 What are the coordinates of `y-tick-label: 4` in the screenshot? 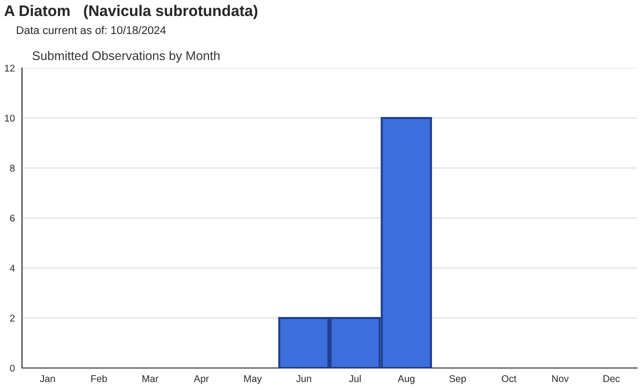 It's located at (12, 268).